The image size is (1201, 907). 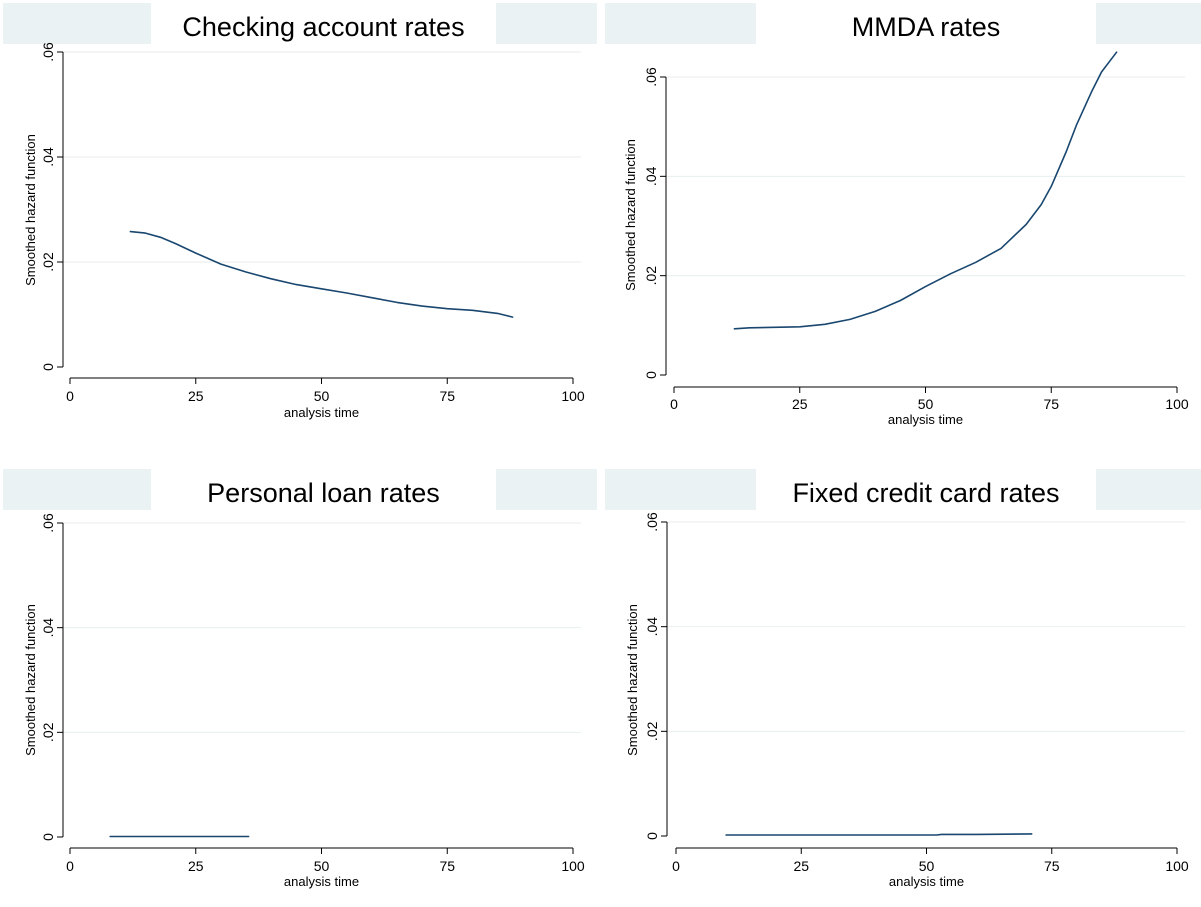 What do you see at coordinates (926, 489) in the screenshot?
I see `chart-title: Fixed credit card rates` at bounding box center [926, 489].